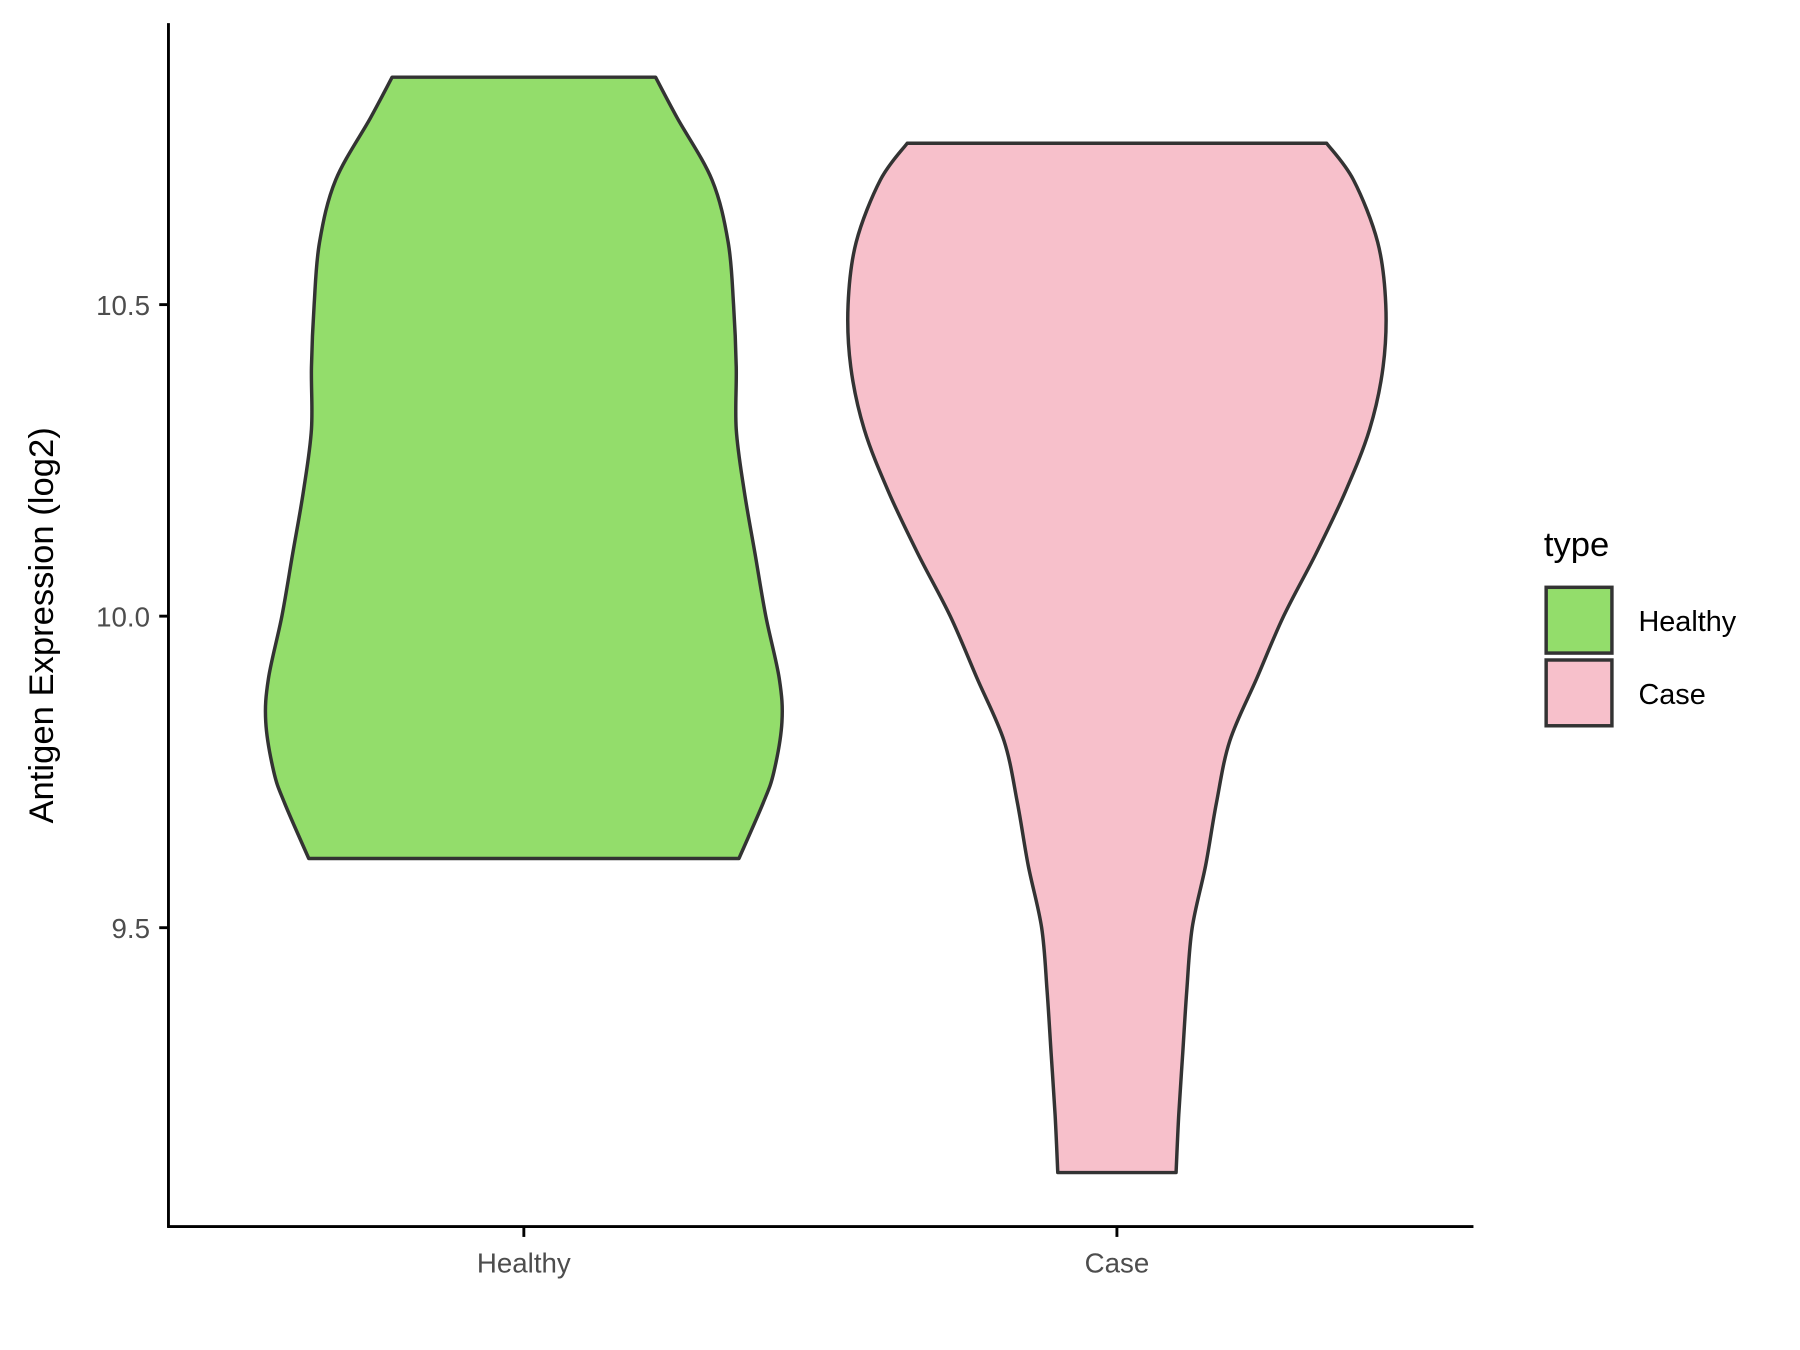 The image size is (1800, 1350). Describe the element at coordinates (123, 617) in the screenshot. I see `y-tick-label: 10.0` at that location.